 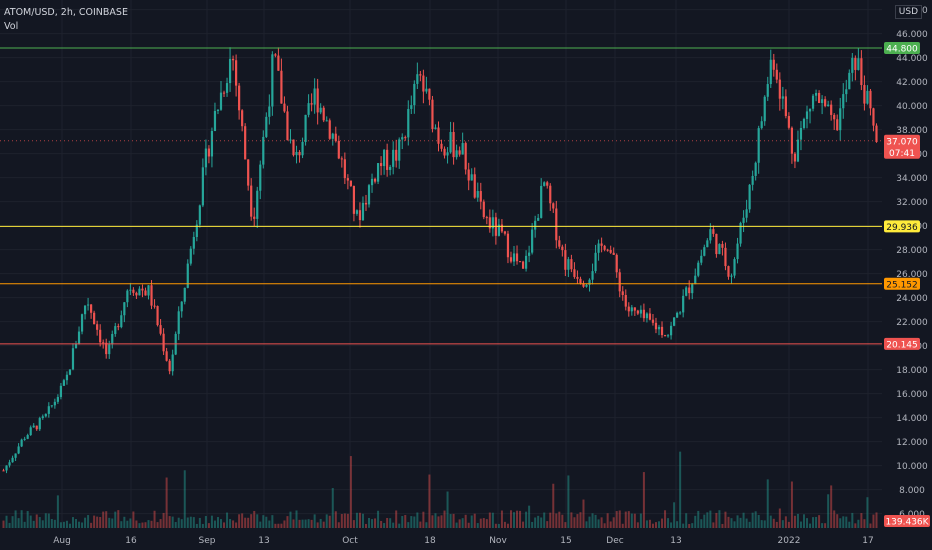 I want to click on price-tick-label: 32.000, so click(x=912, y=203).